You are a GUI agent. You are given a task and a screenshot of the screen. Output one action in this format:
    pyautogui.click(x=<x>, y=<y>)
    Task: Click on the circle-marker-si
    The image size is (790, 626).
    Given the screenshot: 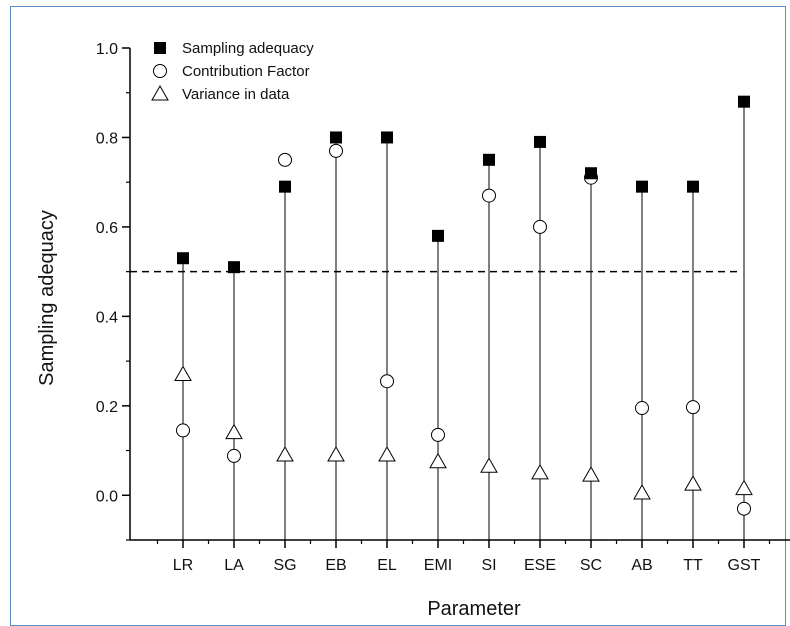 What is the action you would take?
    pyautogui.click(x=489, y=195)
    